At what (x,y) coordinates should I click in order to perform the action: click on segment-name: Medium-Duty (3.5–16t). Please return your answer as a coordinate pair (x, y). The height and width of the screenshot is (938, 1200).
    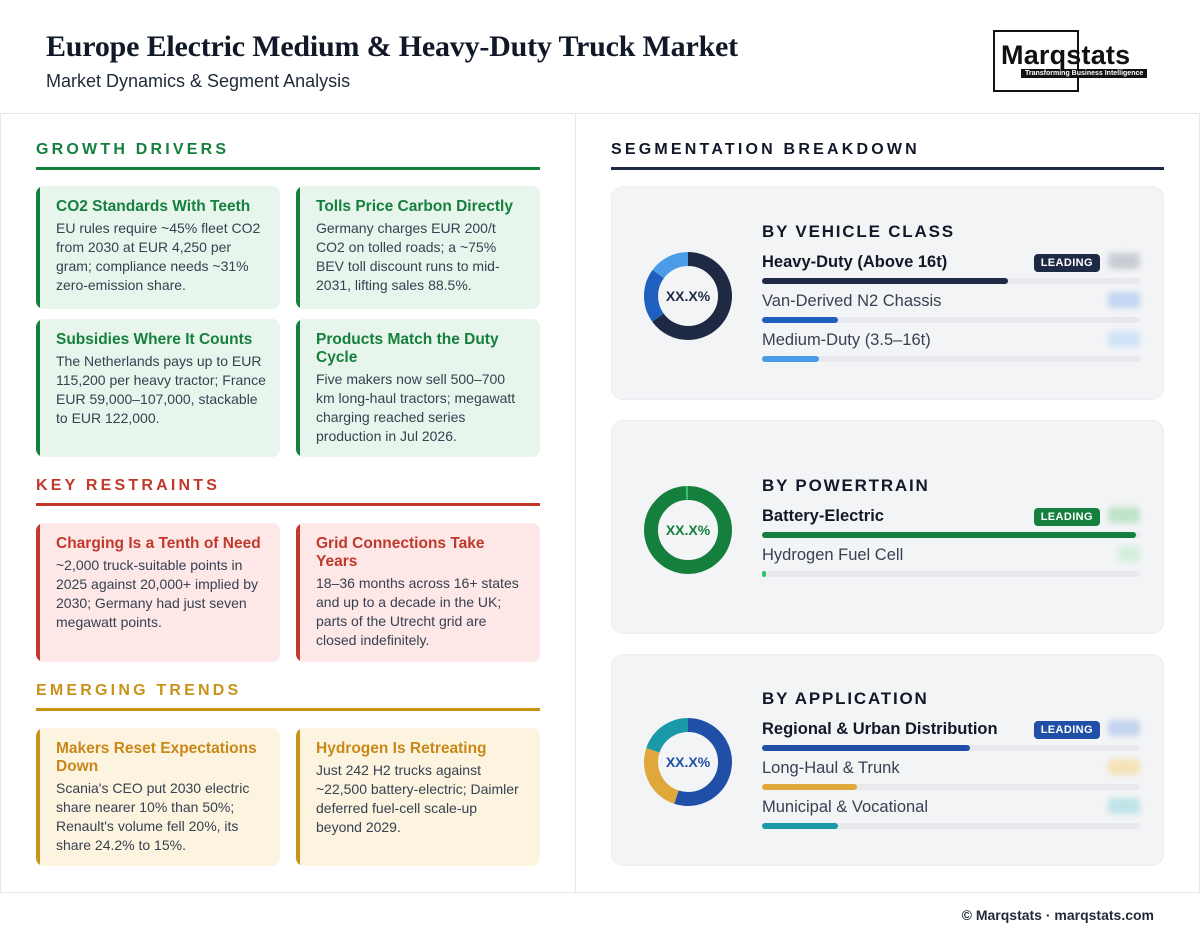
    Looking at the image, I should click on (846, 340).